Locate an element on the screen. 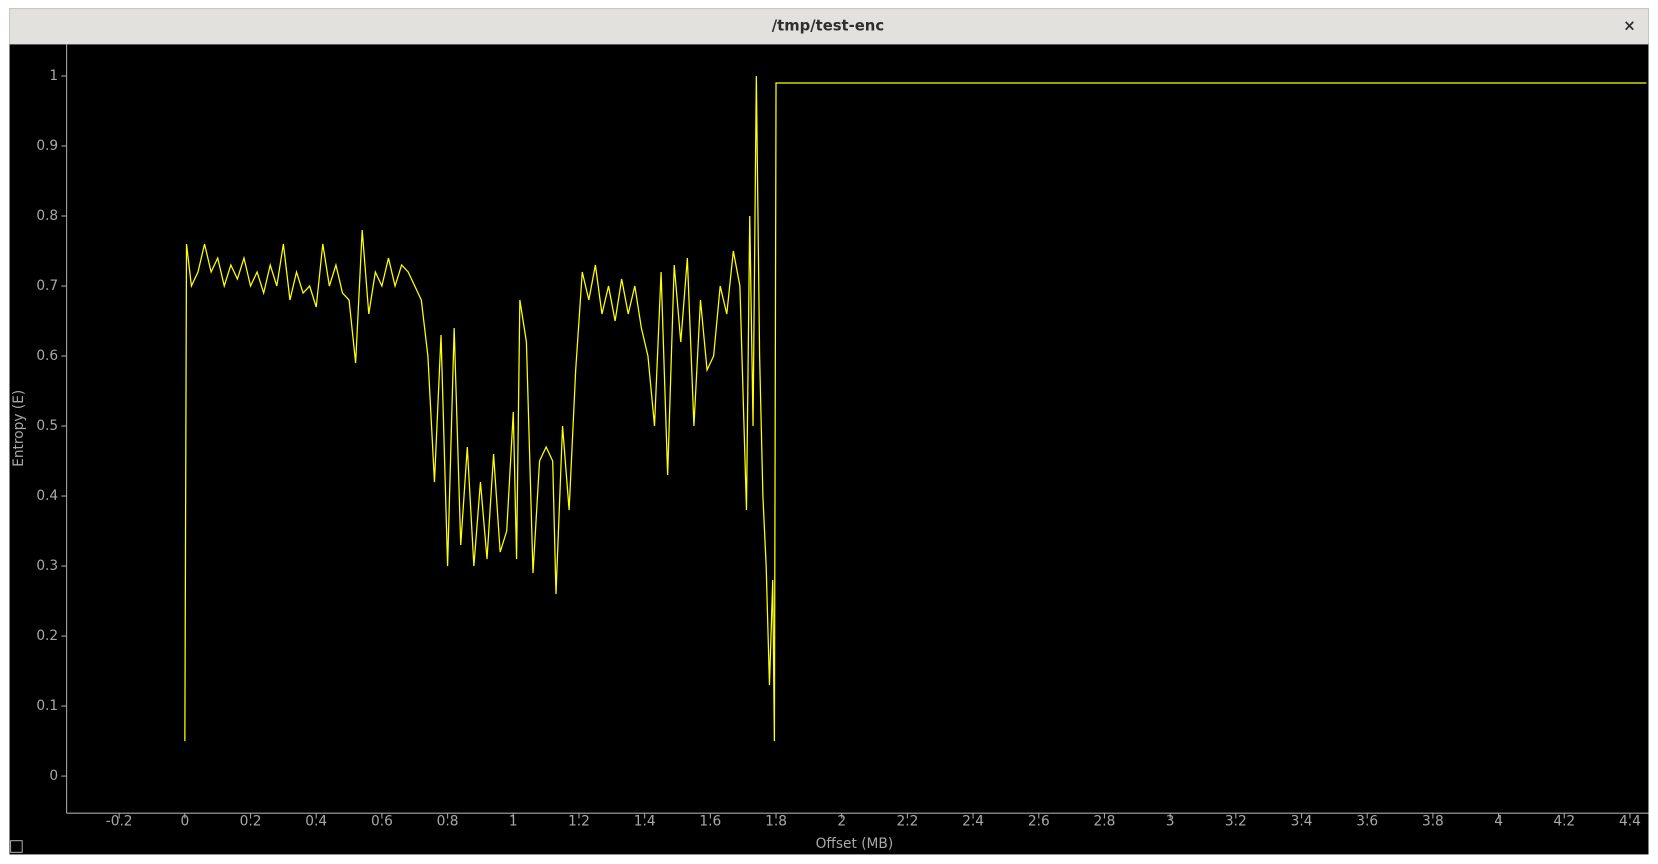 Image resolution: width=1658 pixels, height=864 pixels. x-tick-label: 4 is located at coordinates (1498, 822).